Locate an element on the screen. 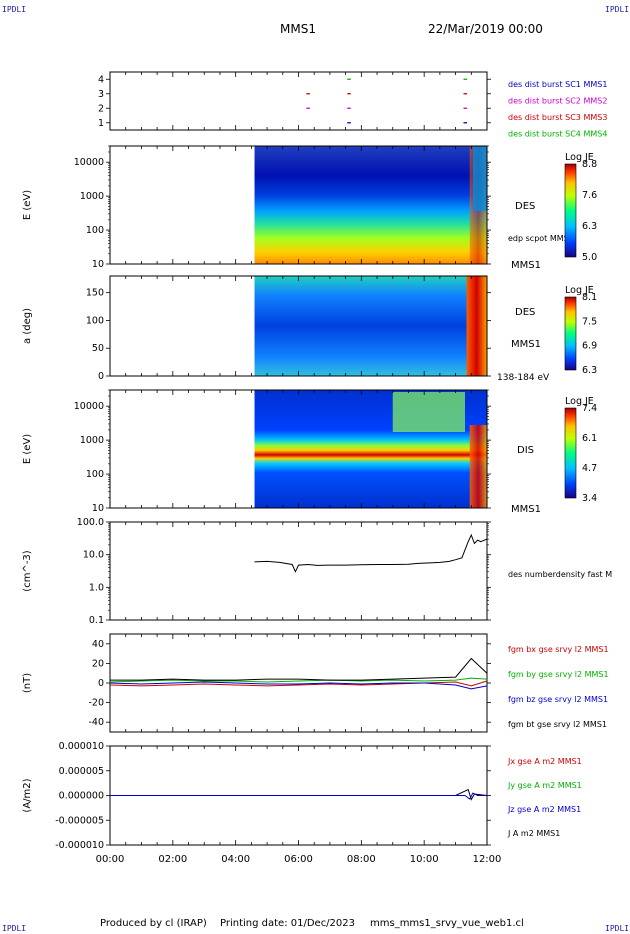 The height and width of the screenshot is (934, 630). des-colorbar-tick-label: 7.6 is located at coordinates (589, 195).